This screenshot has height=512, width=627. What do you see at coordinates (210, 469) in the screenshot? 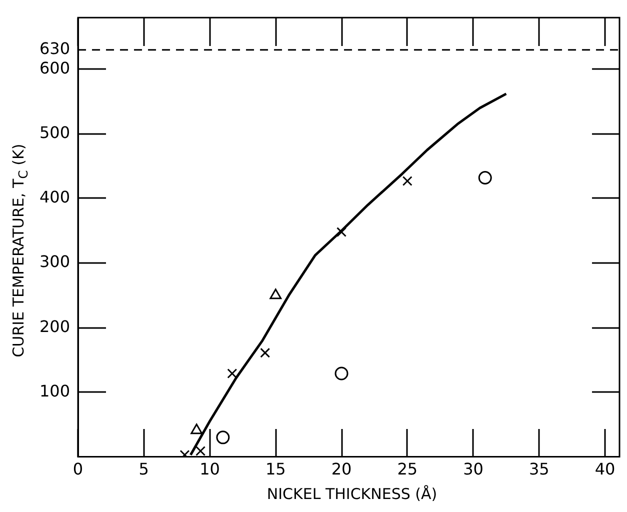
I see `x-tick-label: 10` at bounding box center [210, 469].